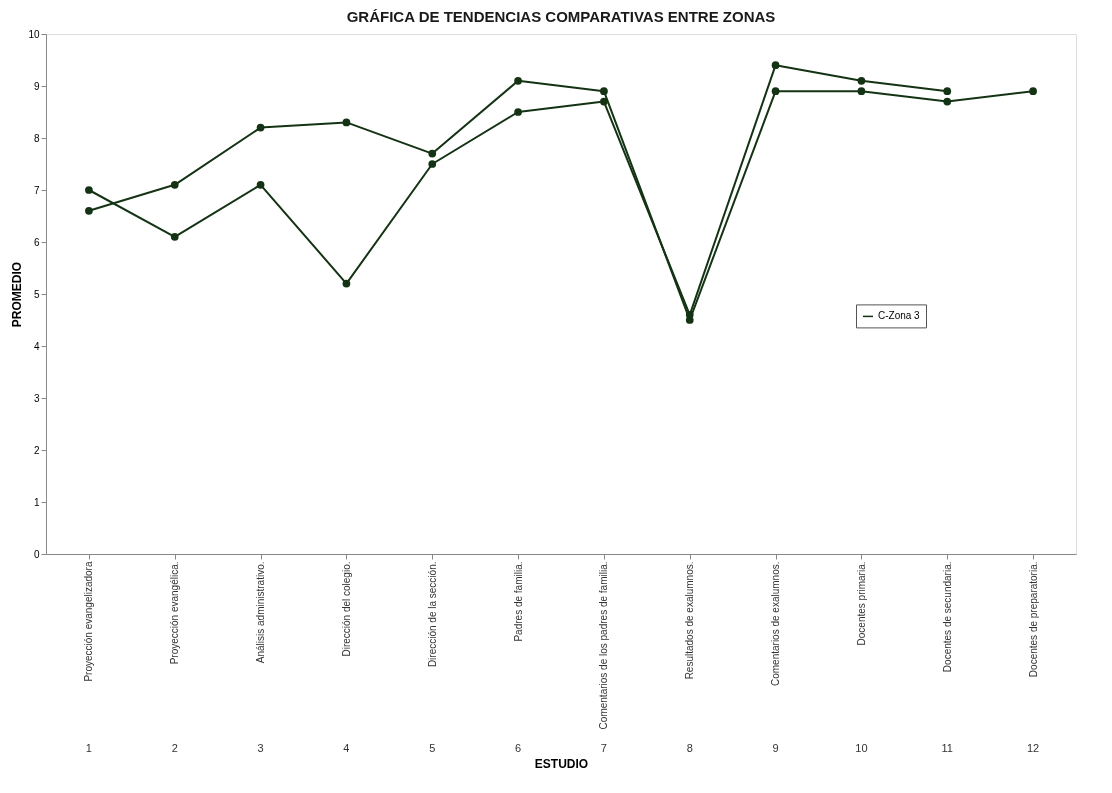 The image size is (1112, 793). Describe the element at coordinates (36, 86) in the screenshot. I see `y-tick-label: 9` at that location.